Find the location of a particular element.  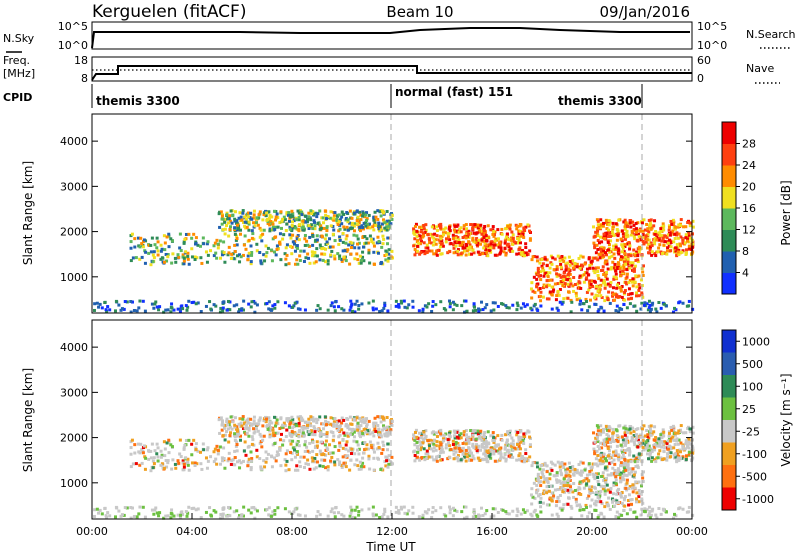

freq-tick-bottom: 8 is located at coordinates (84, 78).